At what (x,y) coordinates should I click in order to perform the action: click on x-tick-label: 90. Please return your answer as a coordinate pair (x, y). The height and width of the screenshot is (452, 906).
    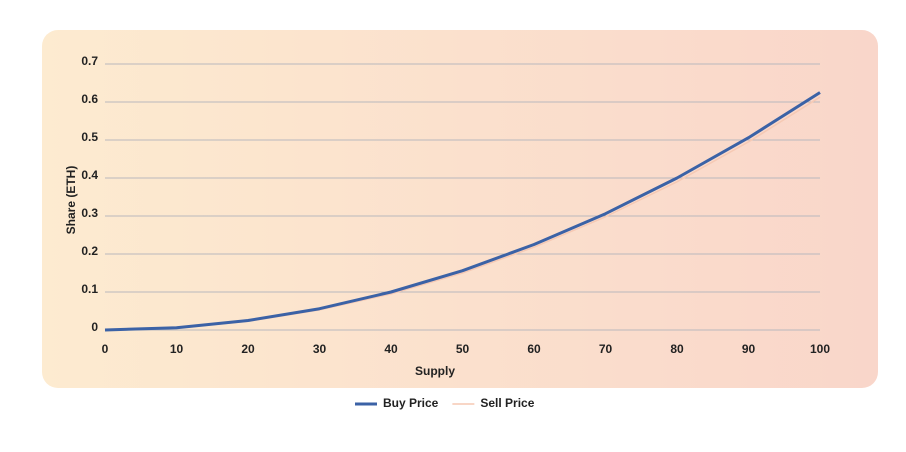
    Looking at the image, I should click on (749, 349).